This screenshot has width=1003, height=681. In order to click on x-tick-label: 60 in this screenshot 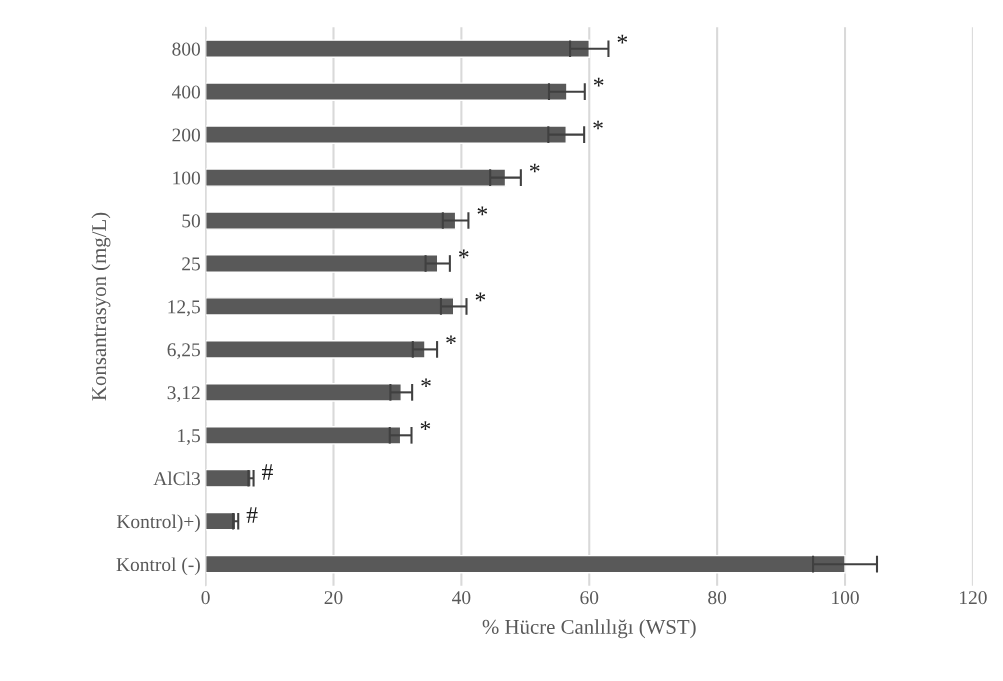, I will do `click(589, 598)`.